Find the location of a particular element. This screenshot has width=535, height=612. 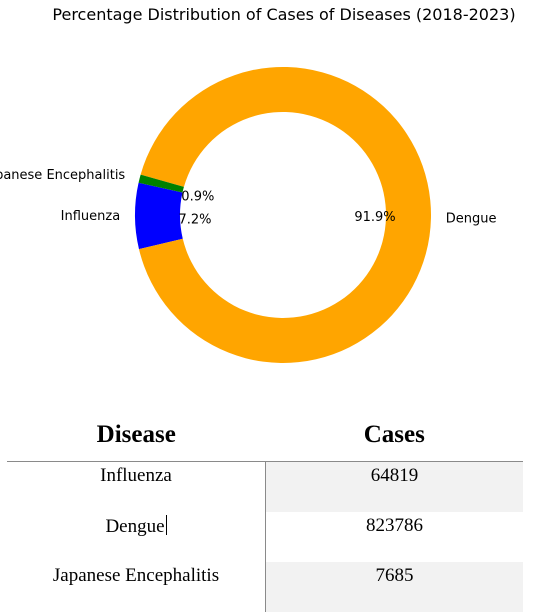

cell-cases: 823786 is located at coordinates (394, 525).